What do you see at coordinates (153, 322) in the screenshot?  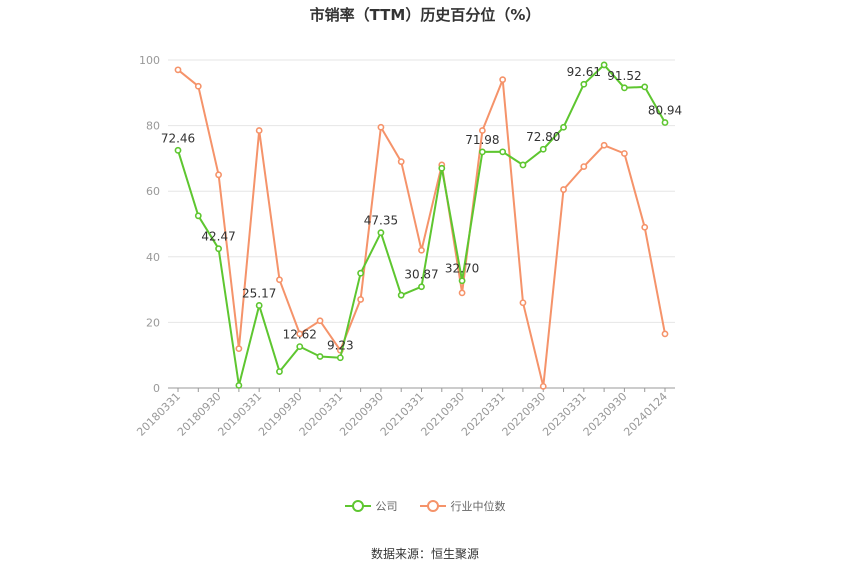 I see `y-tick-label: 20` at bounding box center [153, 322].